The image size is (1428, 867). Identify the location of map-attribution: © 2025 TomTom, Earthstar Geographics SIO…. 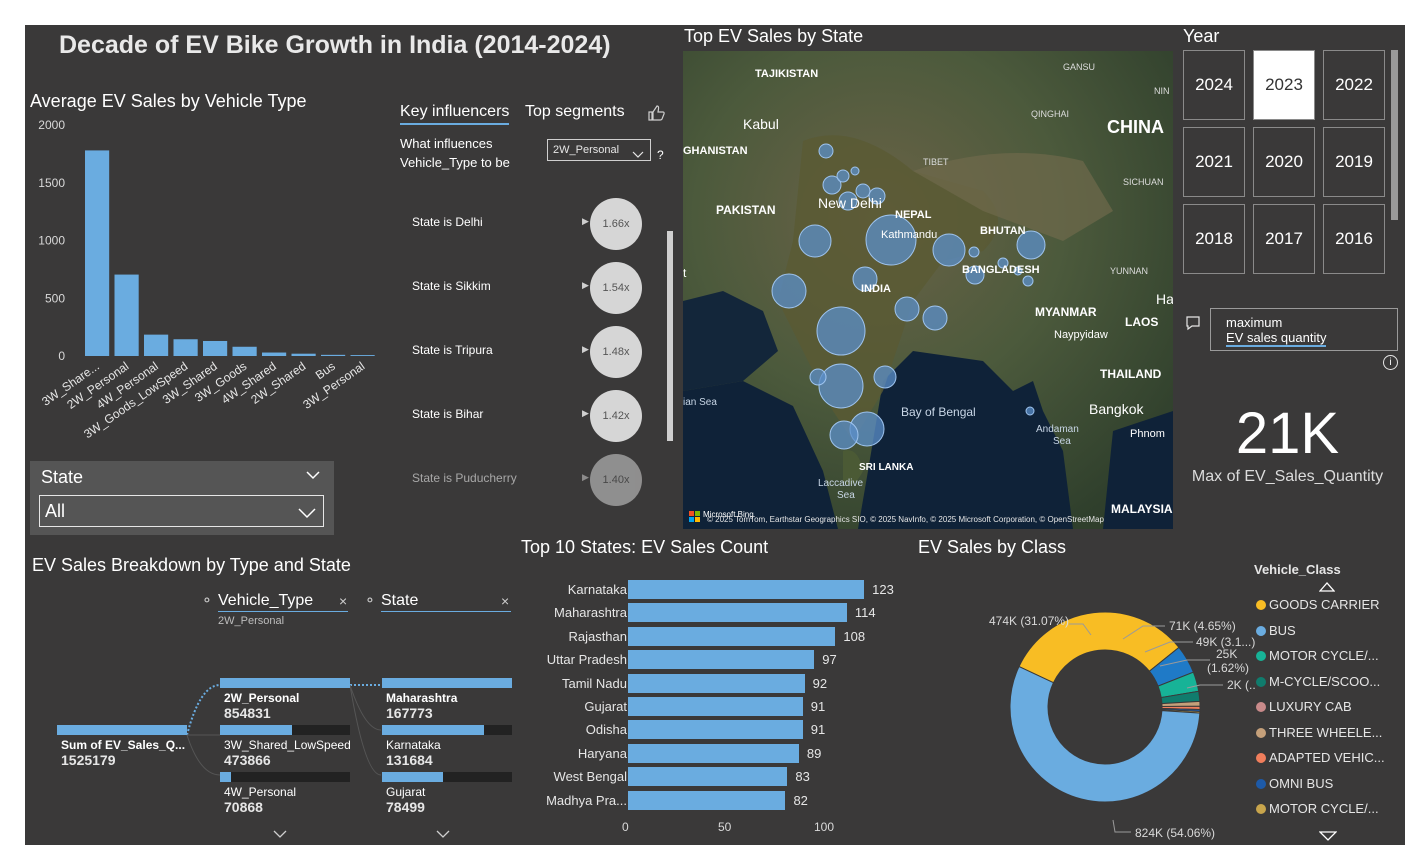
(905, 519).